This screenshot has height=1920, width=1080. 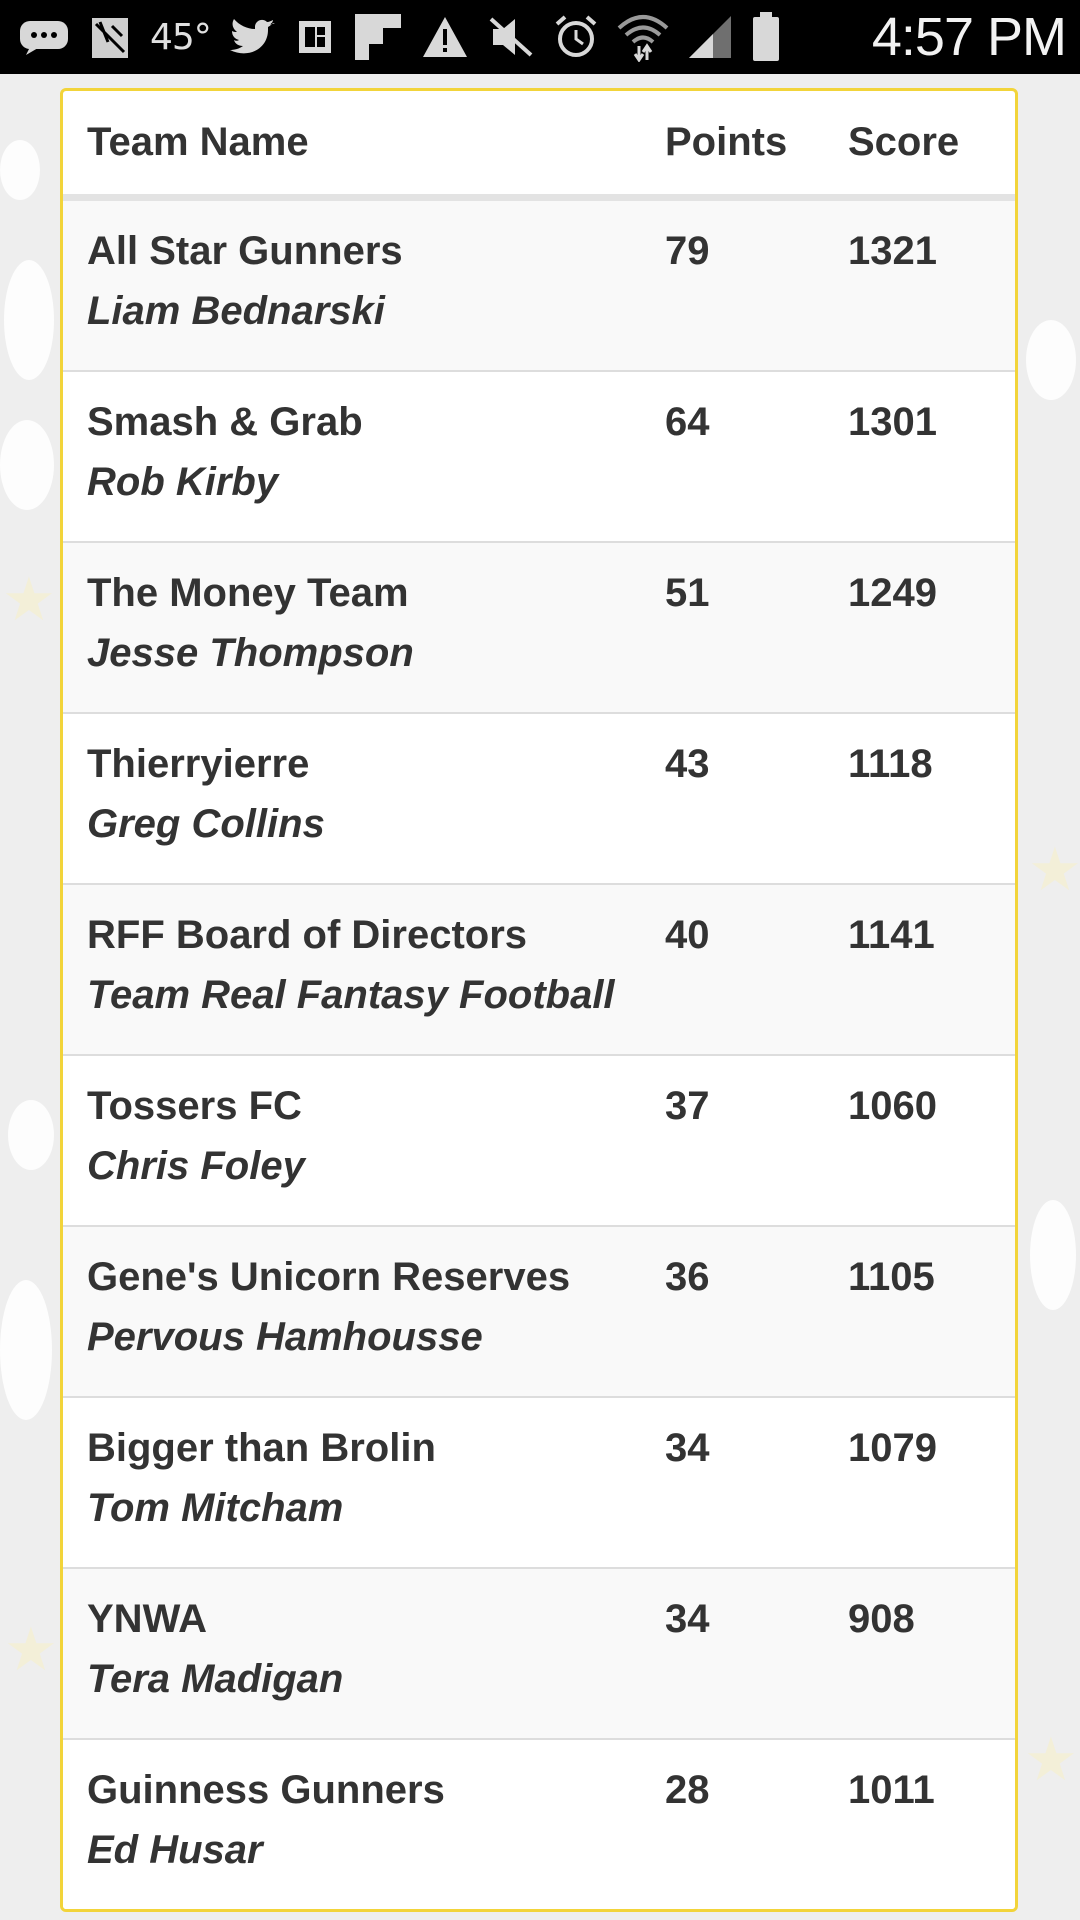 What do you see at coordinates (710, 37) in the screenshot?
I see `signal-icon` at bounding box center [710, 37].